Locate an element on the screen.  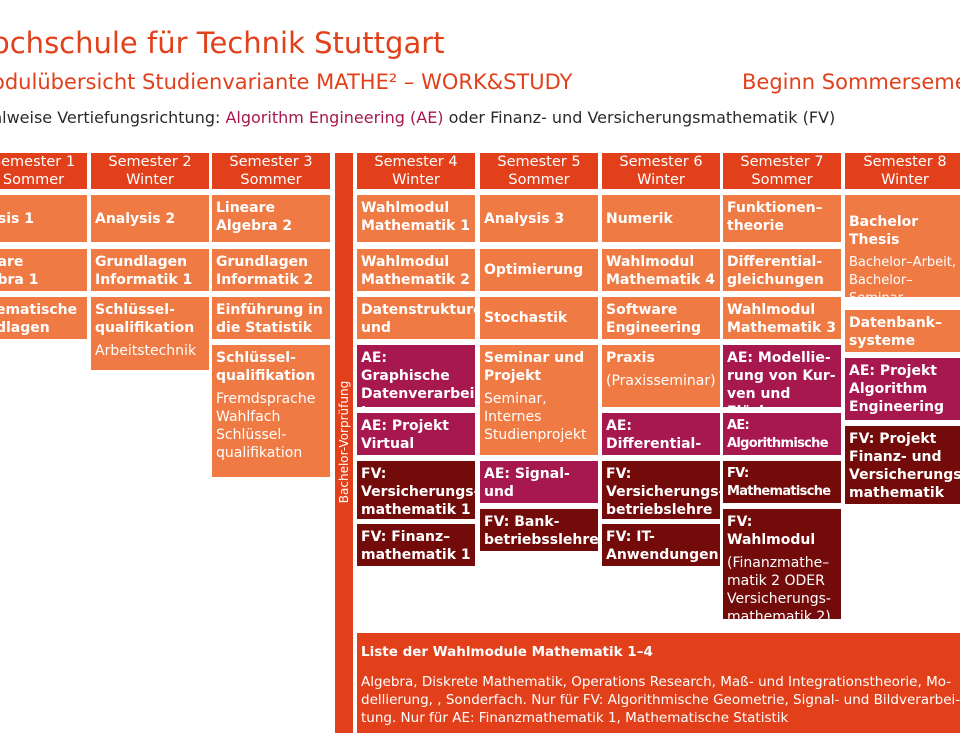
semester-name: Semester 6 is located at coordinates (661, 162).